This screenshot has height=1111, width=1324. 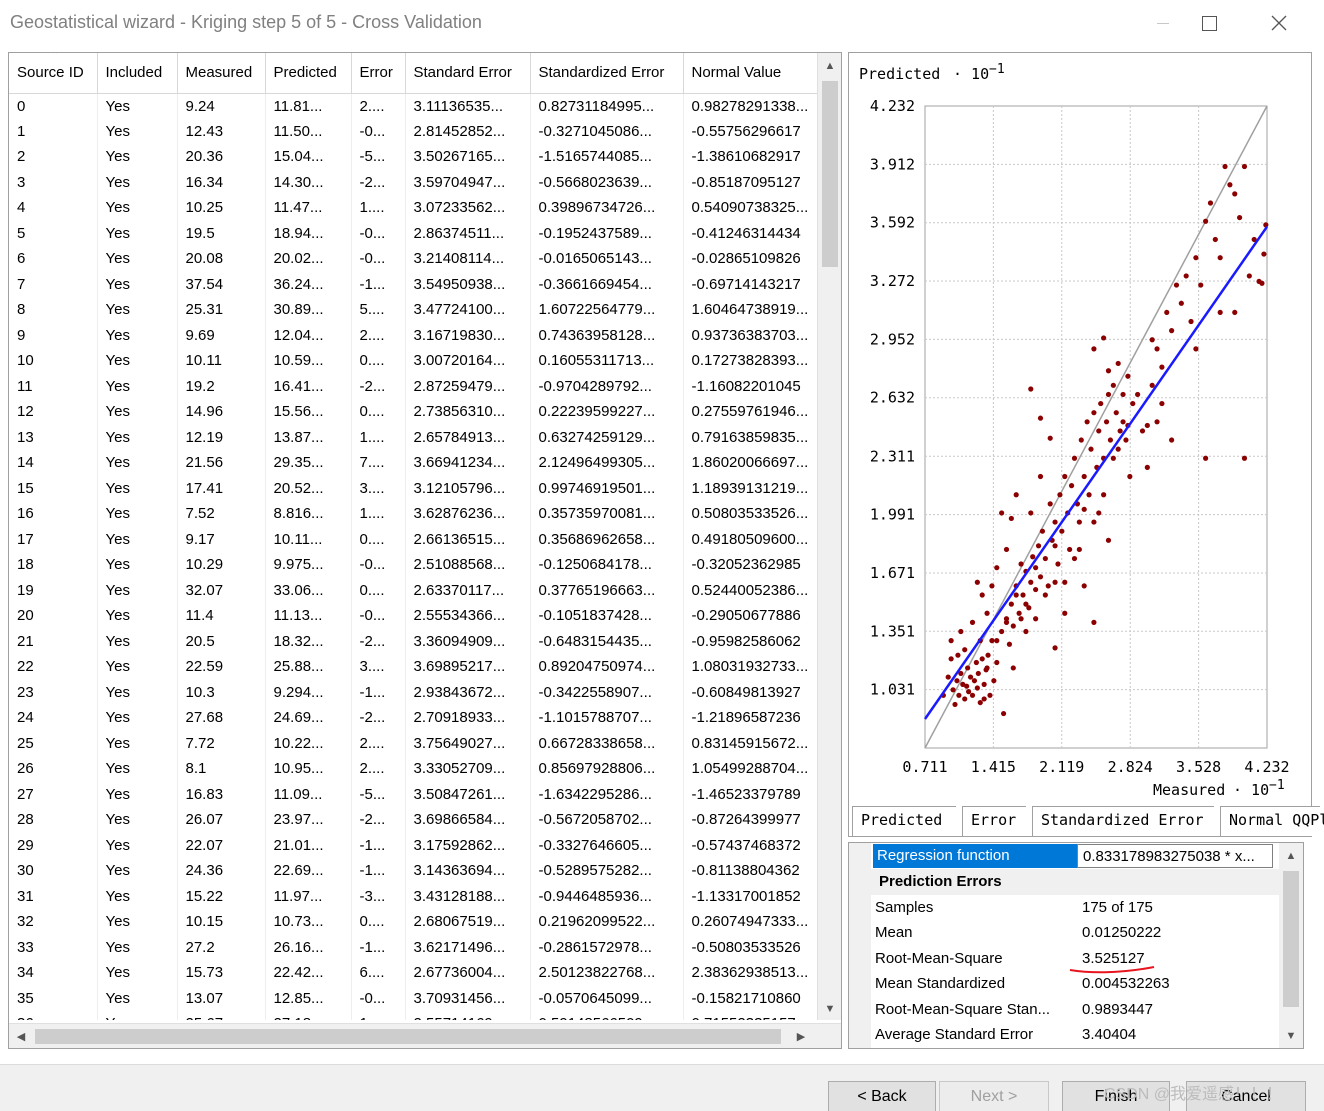 I want to click on finish-button: Finish, so click(x=1116, y=1096).